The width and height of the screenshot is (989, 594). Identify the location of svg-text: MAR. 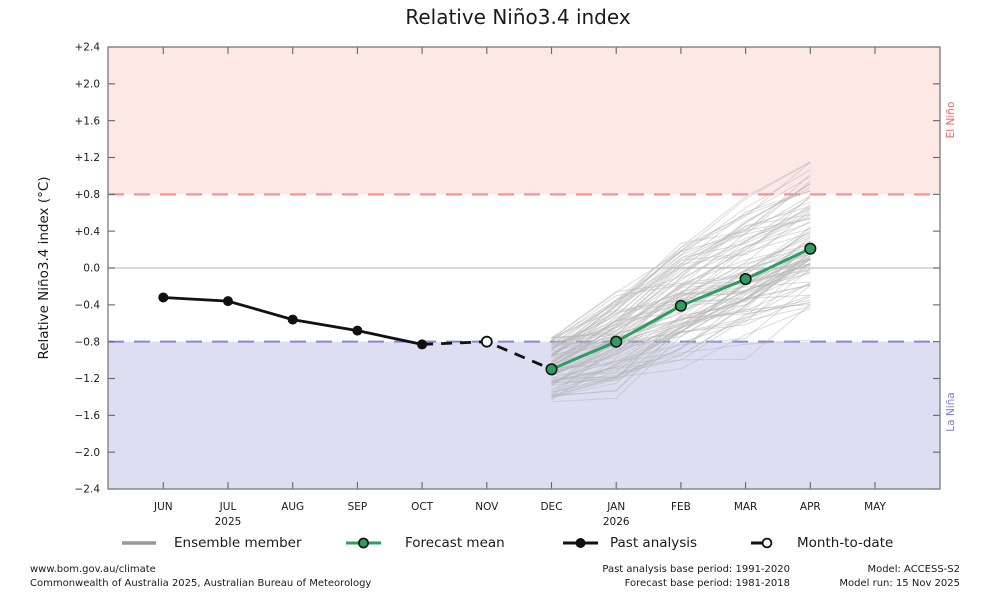
(746, 507).